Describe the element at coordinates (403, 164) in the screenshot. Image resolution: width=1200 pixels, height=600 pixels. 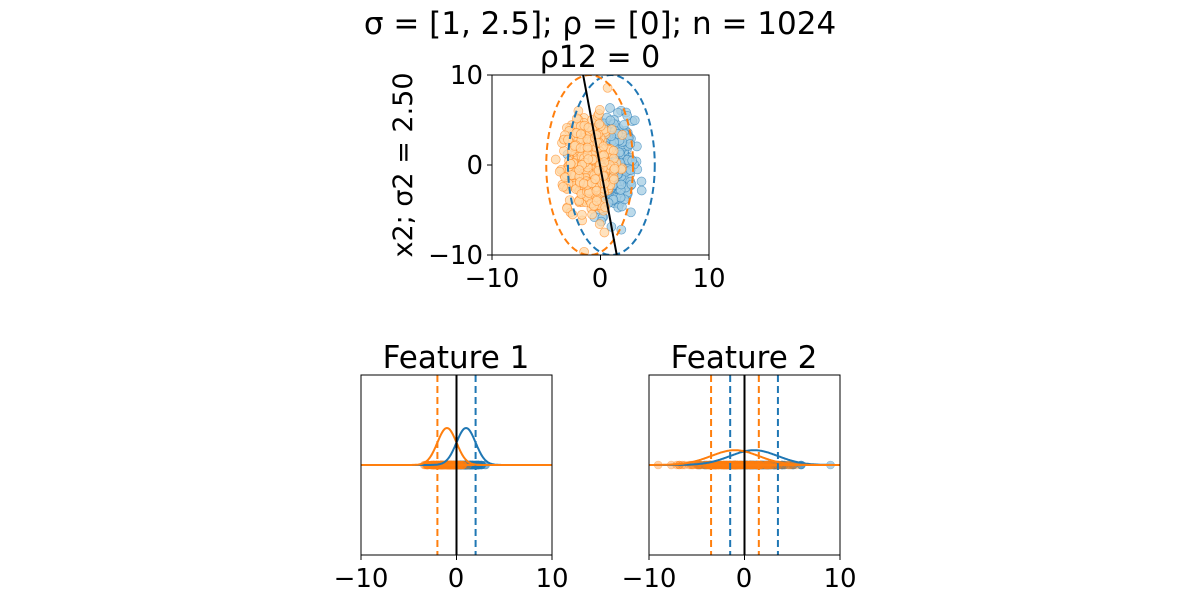
I see `scatter-ylabel: x2; σ2 = 2.50` at that location.